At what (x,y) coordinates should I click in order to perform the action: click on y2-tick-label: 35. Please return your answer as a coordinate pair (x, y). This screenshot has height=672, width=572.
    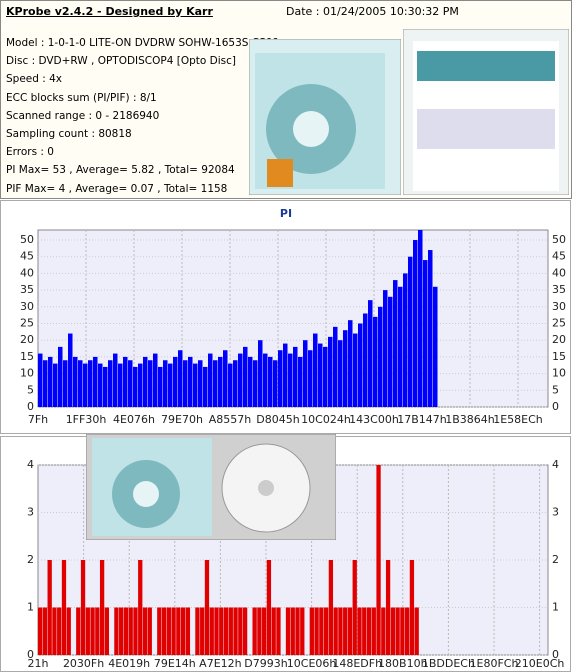
    Looking at the image, I should click on (559, 289).